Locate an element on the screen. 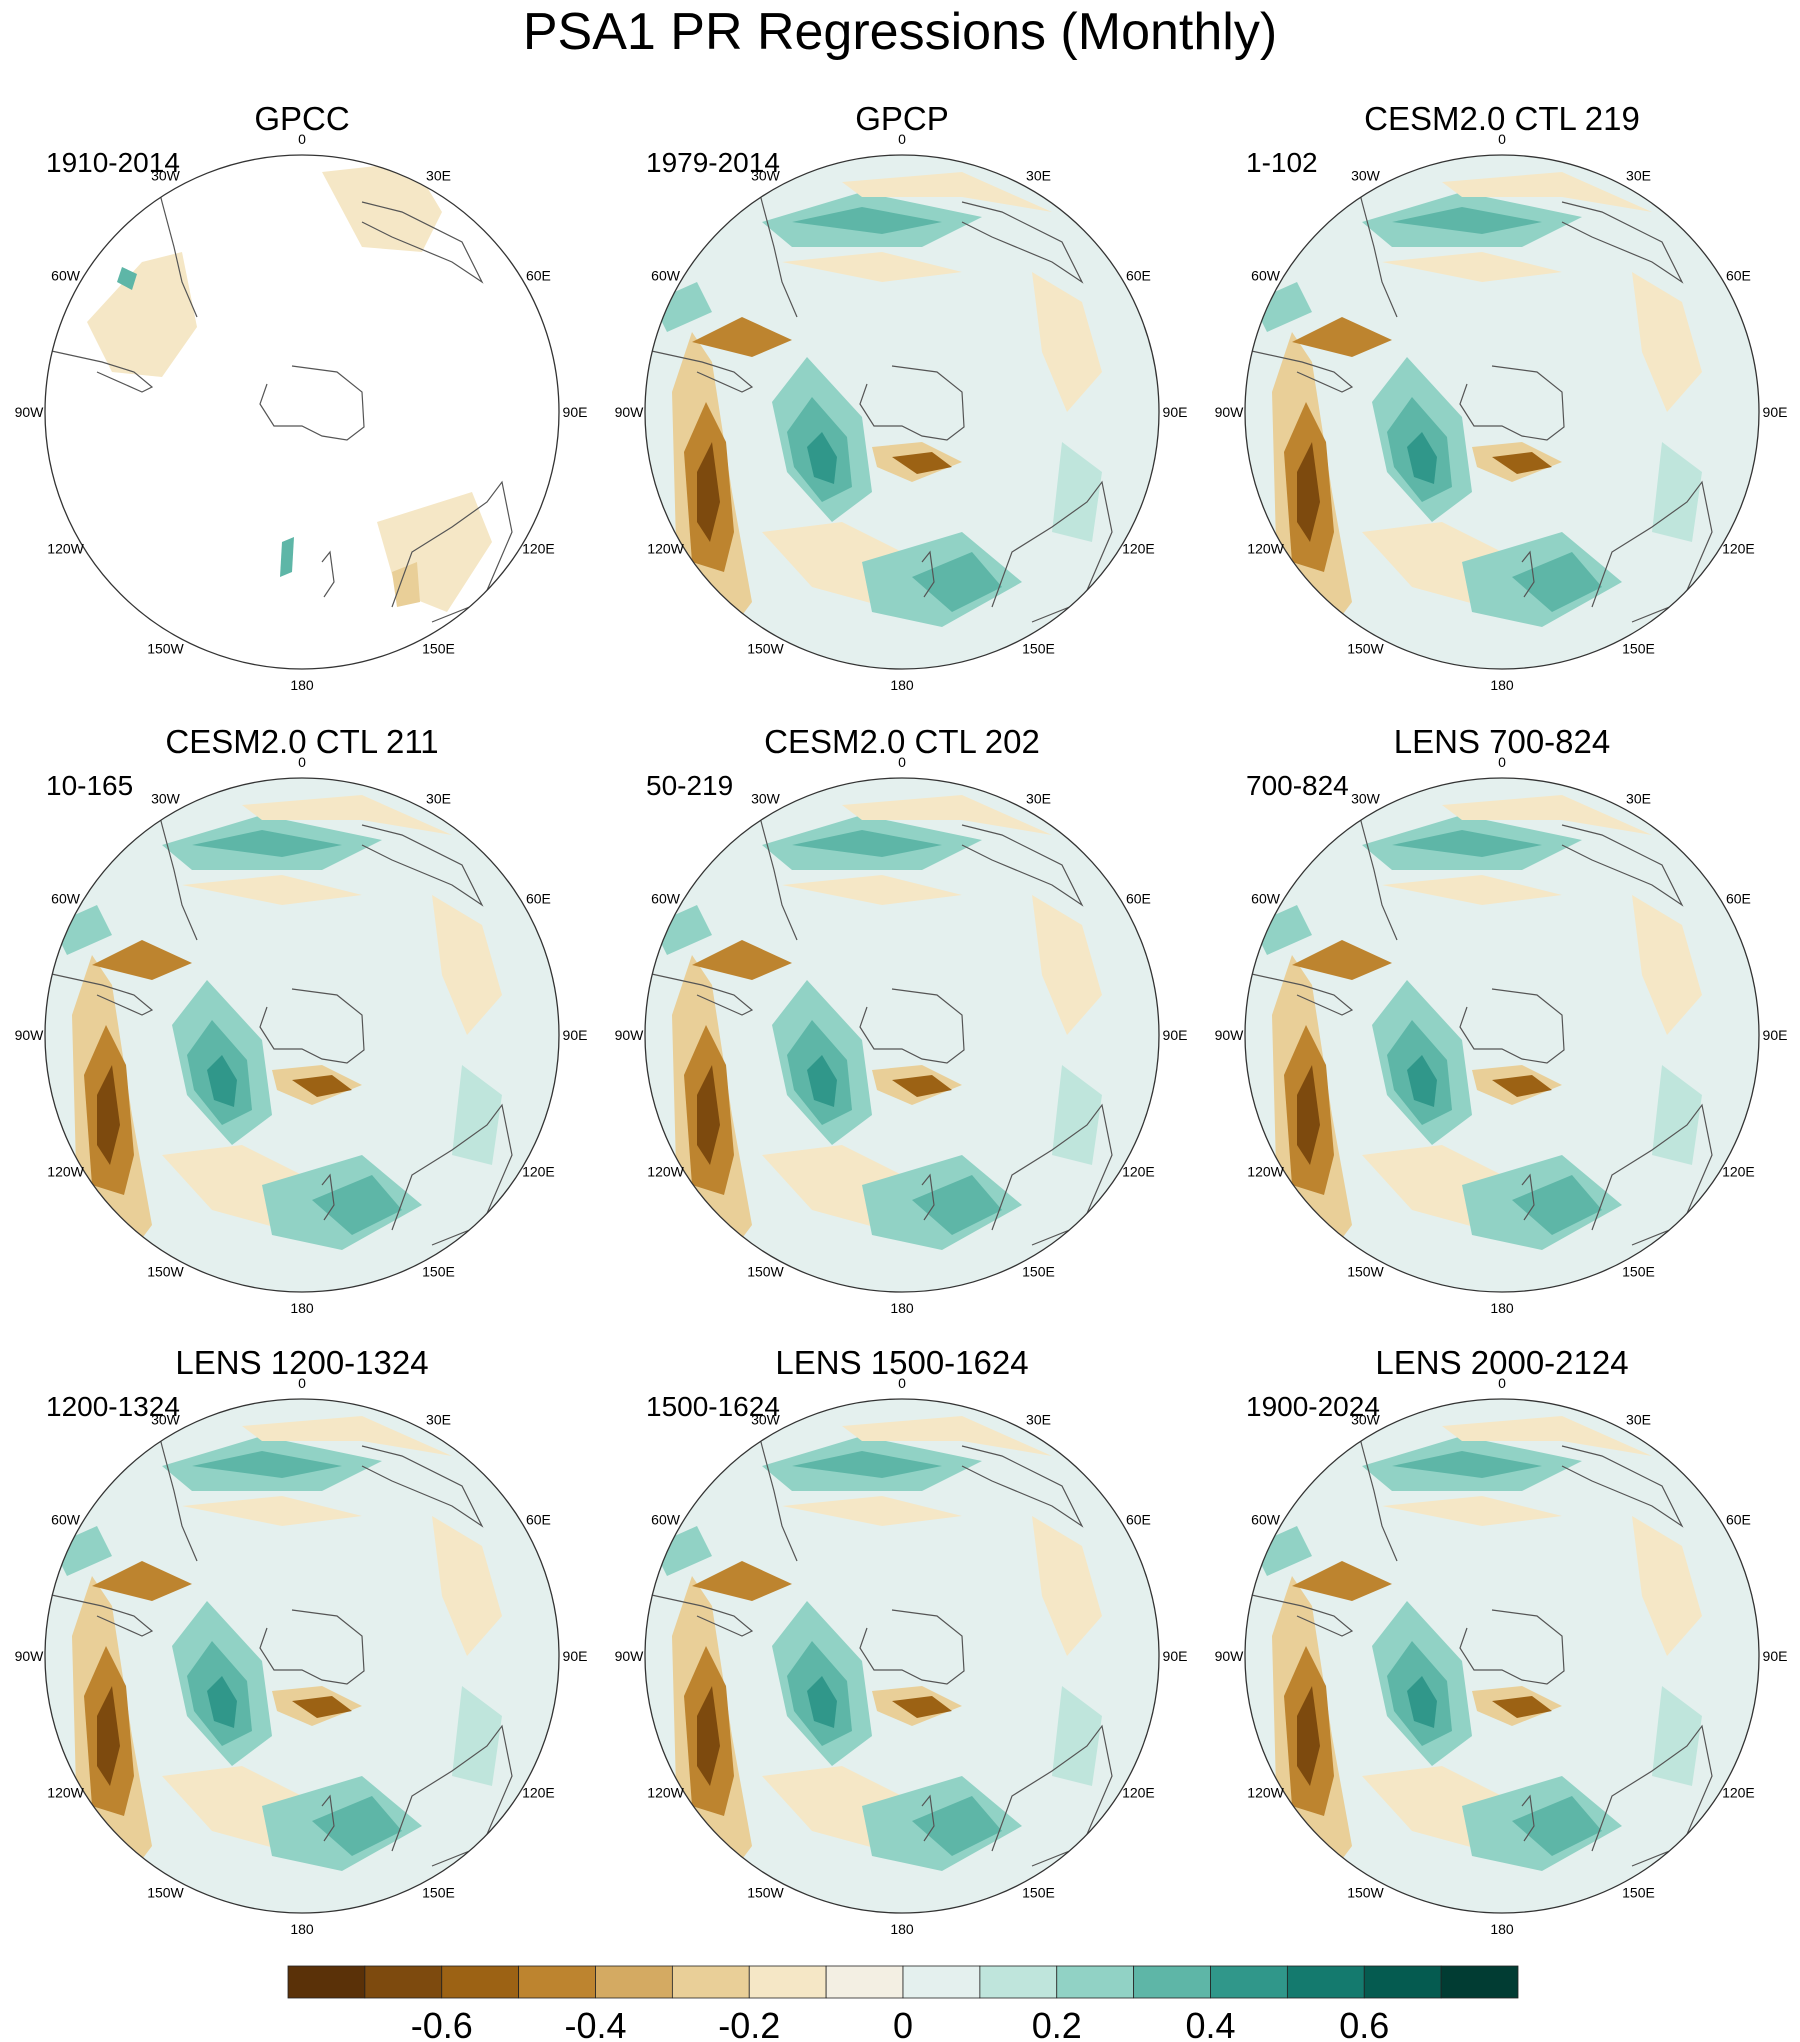 The image size is (1800, 2042). longitude-label: 150W is located at coordinates (165, 648).